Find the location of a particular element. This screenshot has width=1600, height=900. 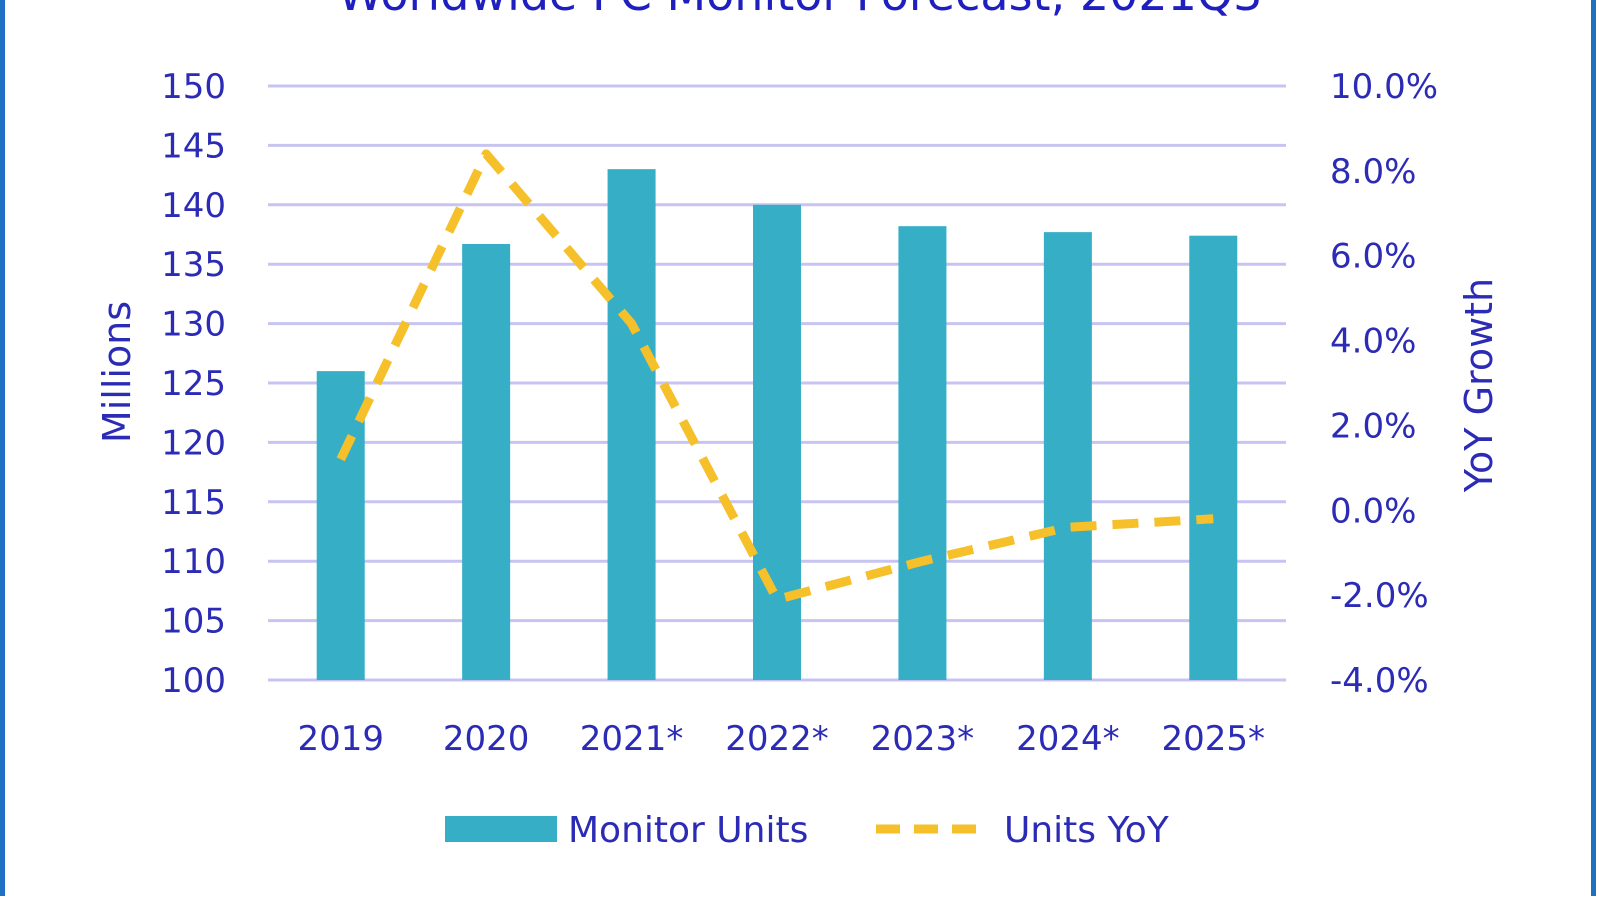

category-axis-ticks: 2019 2020 2021* 2022* 2023* 2024* 2025* is located at coordinates (781, 739).